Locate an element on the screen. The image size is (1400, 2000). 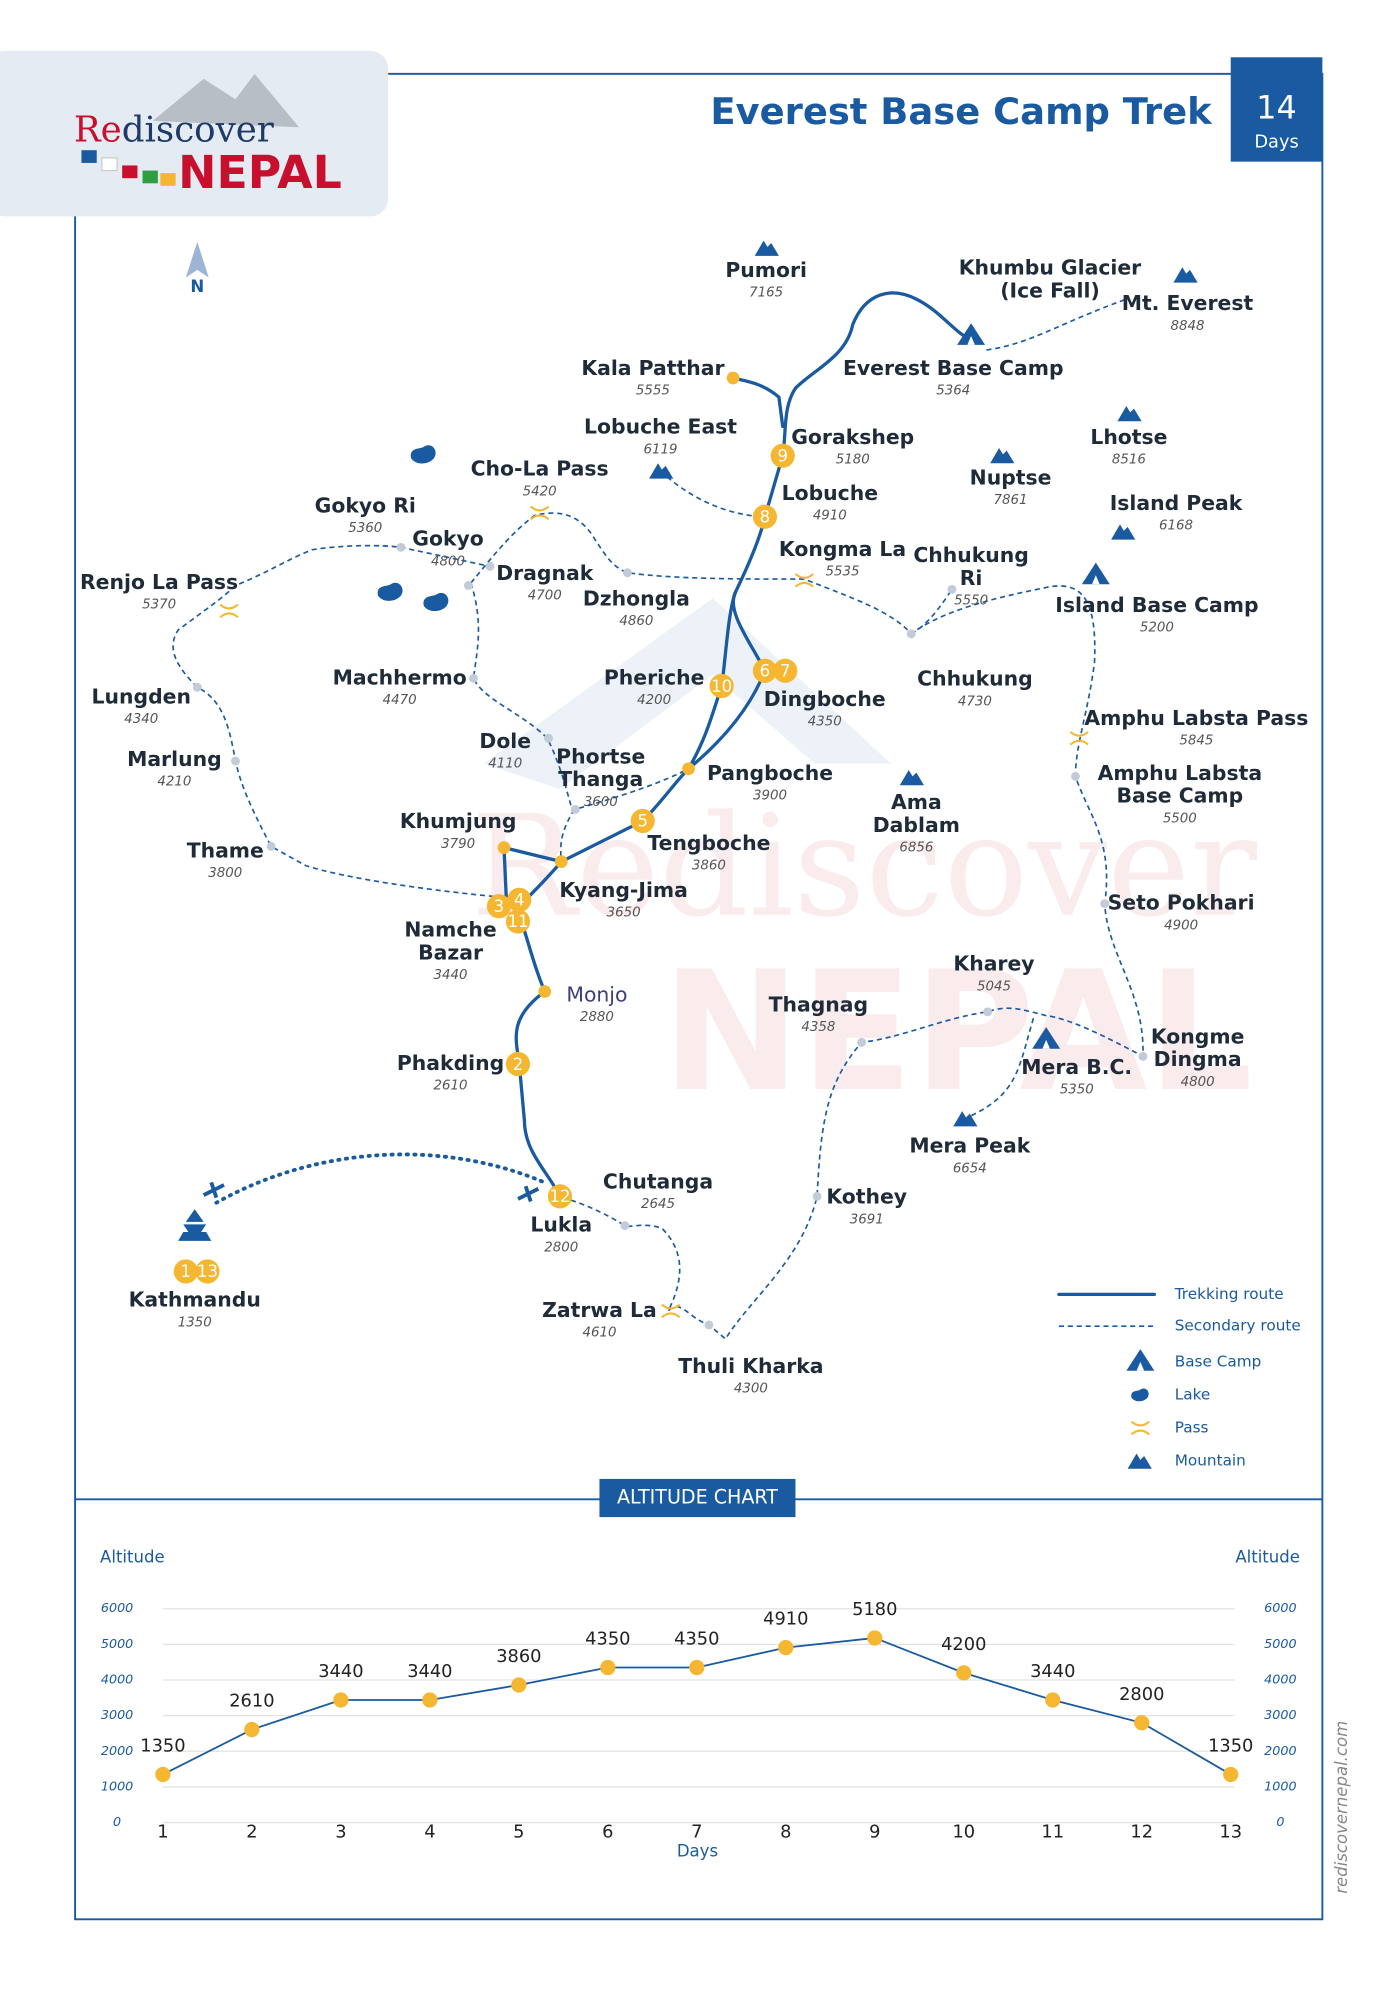
day-number: 6 is located at coordinates (765, 671).